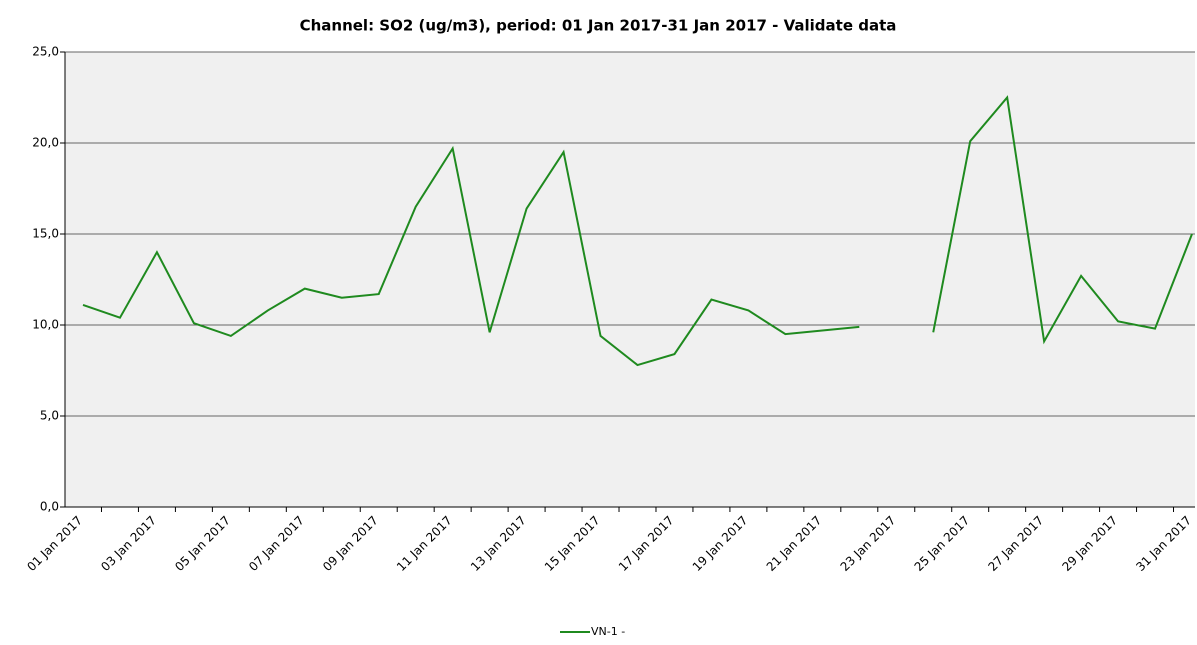 The width and height of the screenshot is (1197, 645). What do you see at coordinates (1163, 543) in the screenshot?
I see `x-tick-label: 31 Jan 2017` at bounding box center [1163, 543].